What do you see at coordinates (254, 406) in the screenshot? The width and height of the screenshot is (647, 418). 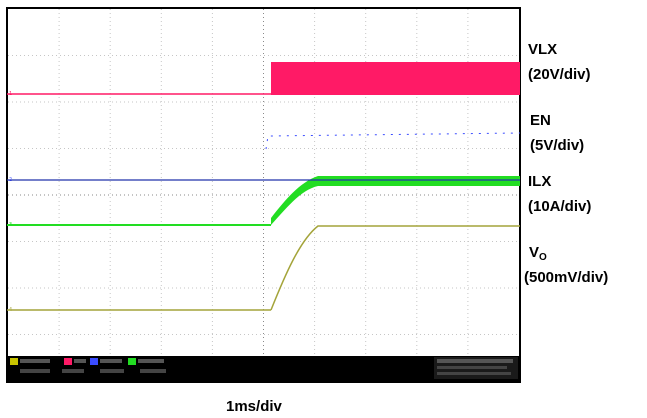 I see `time-base-label: 1ms/div` at bounding box center [254, 406].